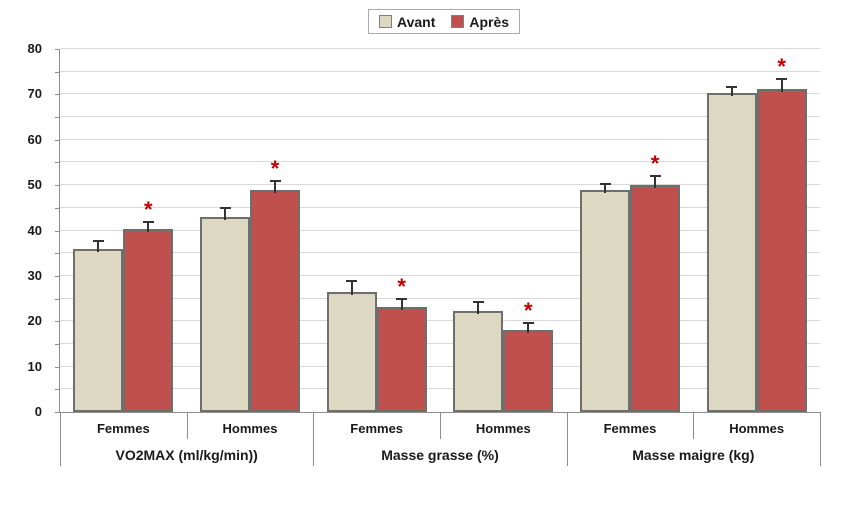 The image size is (850, 531). I want to click on apres-swatch-icon, so click(458, 21).